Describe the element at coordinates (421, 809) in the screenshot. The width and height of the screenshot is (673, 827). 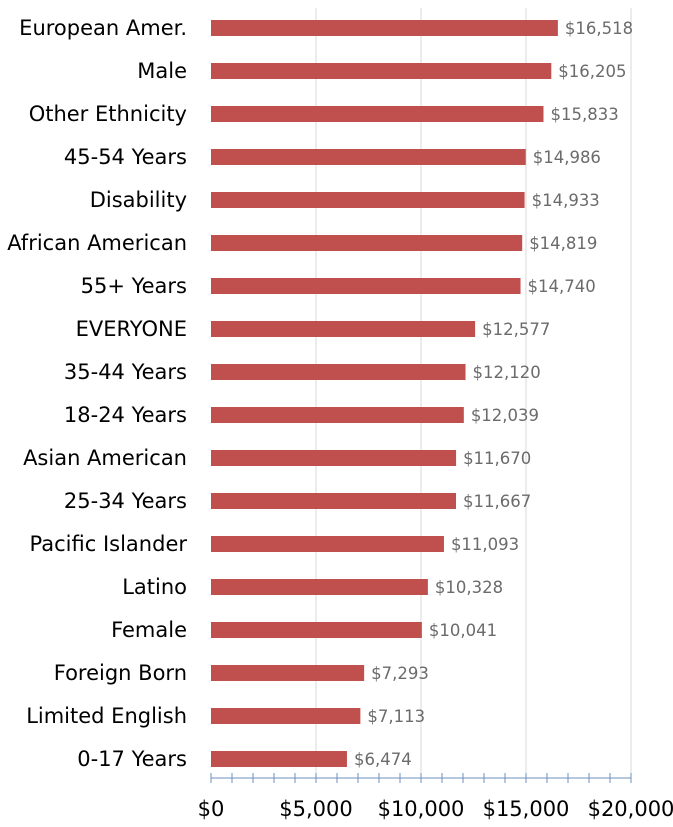
I see `x-tick-label: $10,000` at that location.